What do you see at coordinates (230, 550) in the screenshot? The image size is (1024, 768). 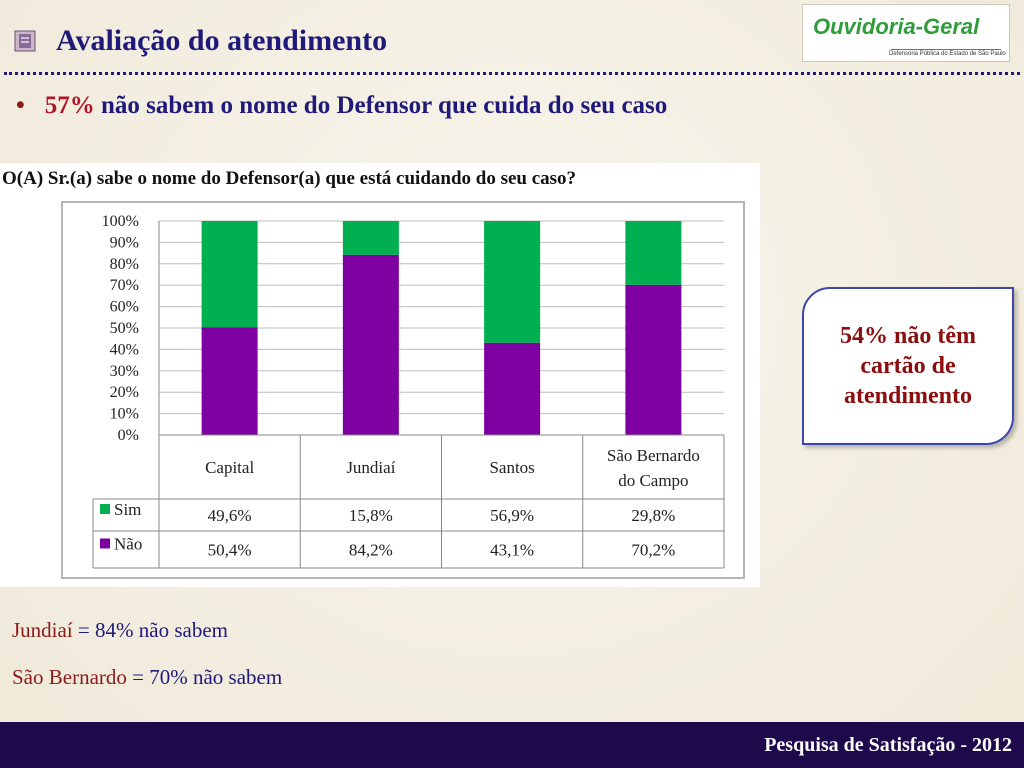 I see `data-label: 50,4%` at bounding box center [230, 550].